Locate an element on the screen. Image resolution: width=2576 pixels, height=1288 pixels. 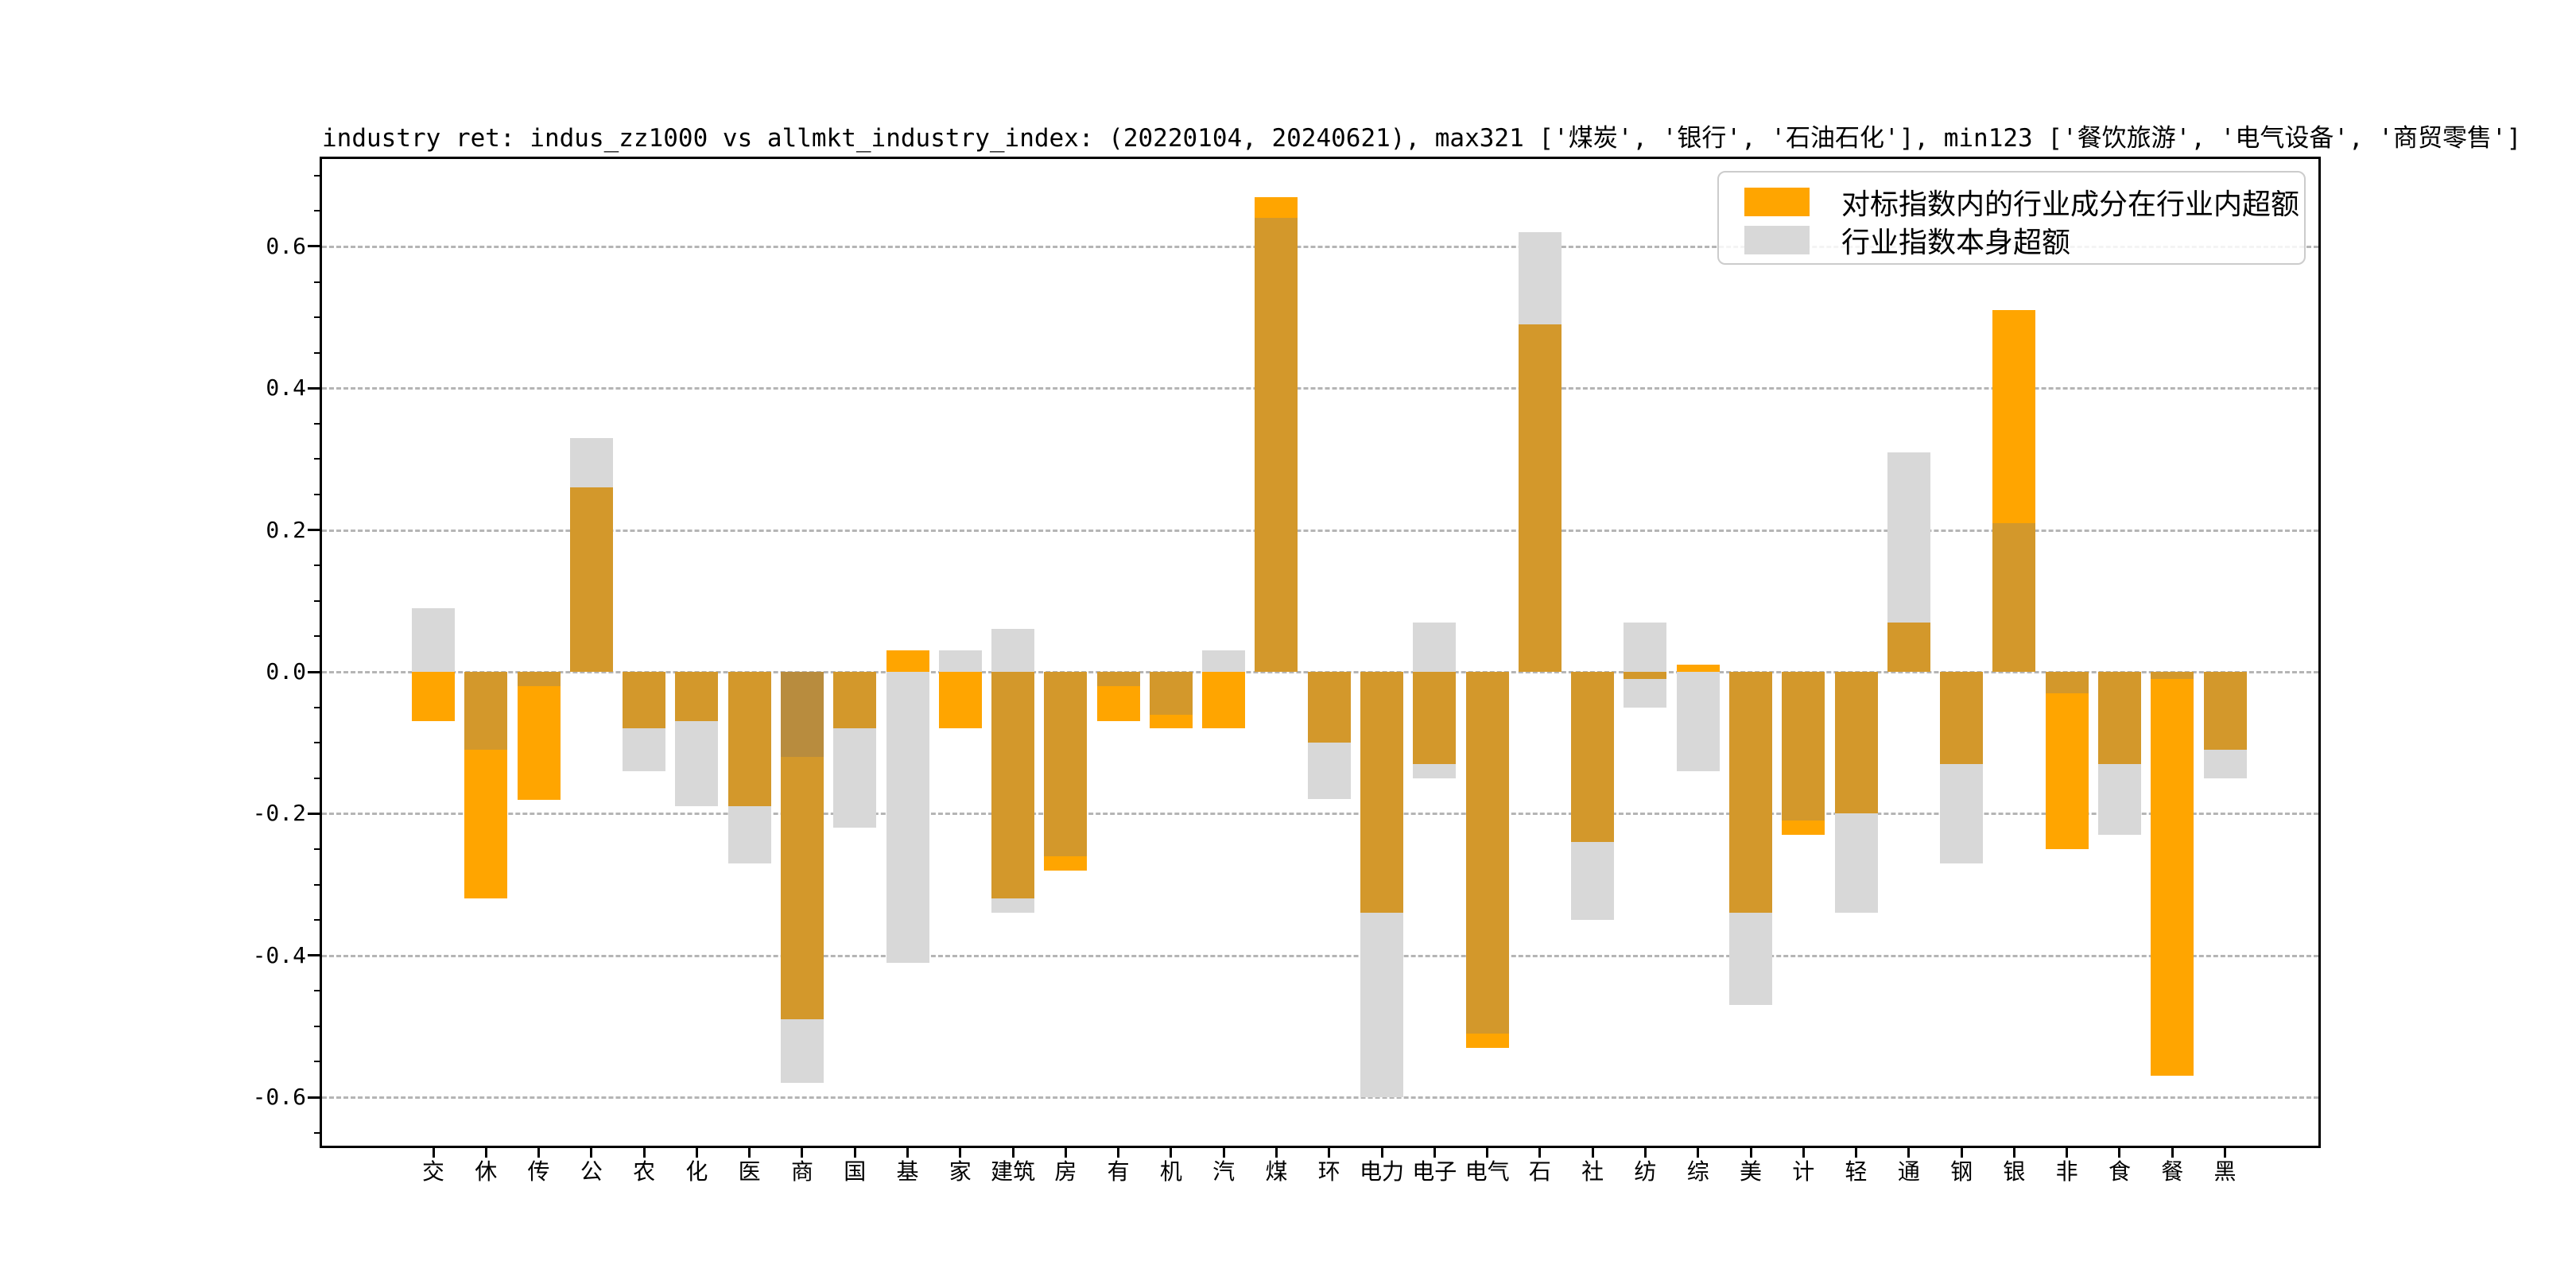
bar-电力-overlap is located at coordinates (1382, 793).